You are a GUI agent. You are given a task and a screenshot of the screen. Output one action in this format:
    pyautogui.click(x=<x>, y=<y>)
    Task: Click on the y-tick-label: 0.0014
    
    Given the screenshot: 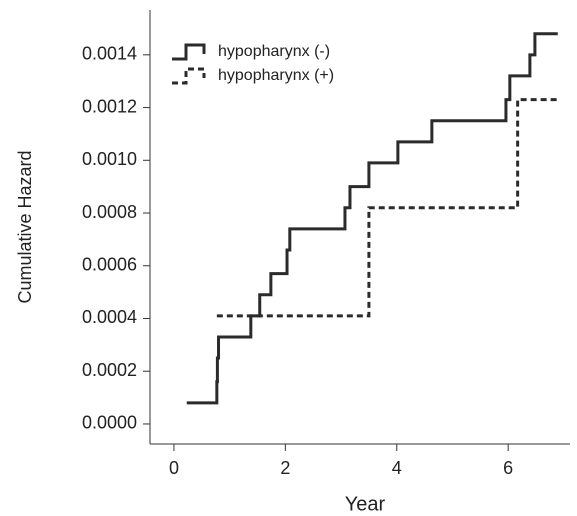 What is the action you would take?
    pyautogui.click(x=109, y=54)
    